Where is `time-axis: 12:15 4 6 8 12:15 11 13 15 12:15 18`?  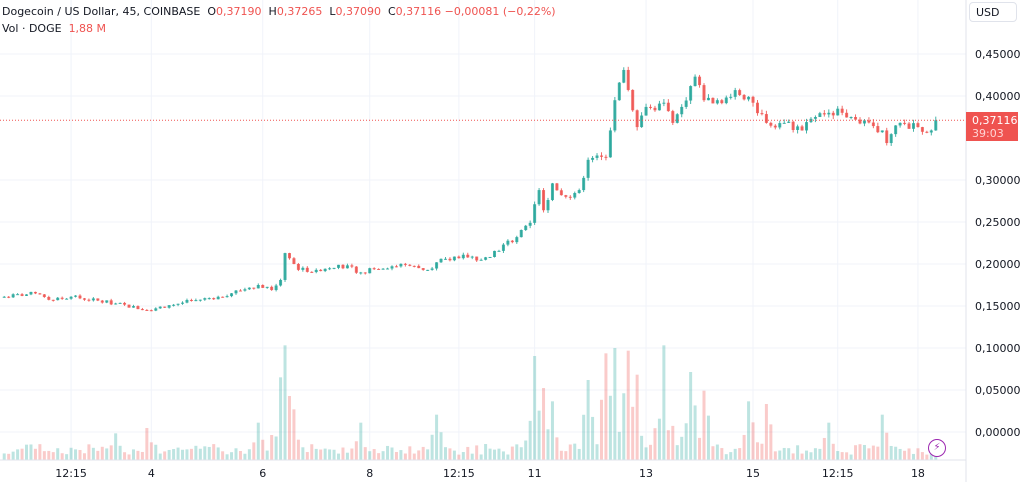 time-axis: 12:15 4 6 8 12:15 11 13 15 12:15 18 is located at coordinates (490, 473).